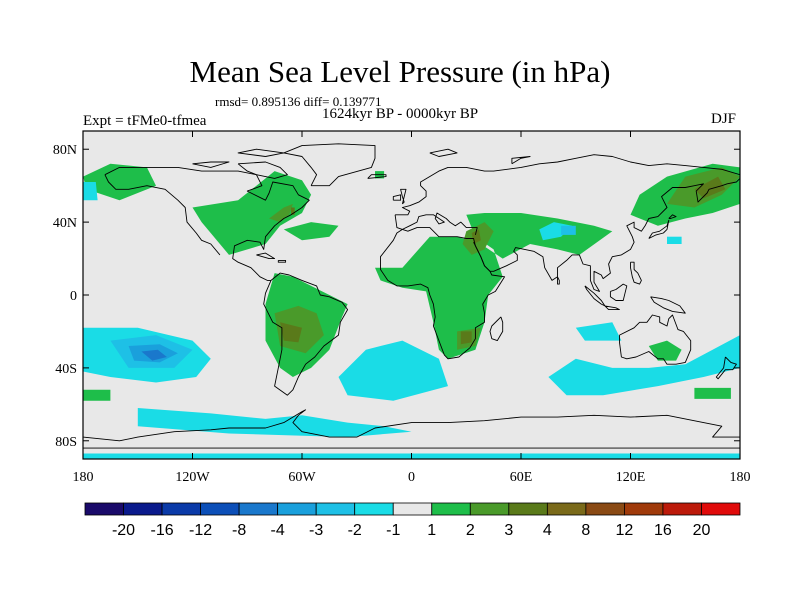 The width and height of the screenshot is (800, 600). What do you see at coordinates (508, 530) in the screenshot?
I see `colorbar-label-10: 3` at bounding box center [508, 530].